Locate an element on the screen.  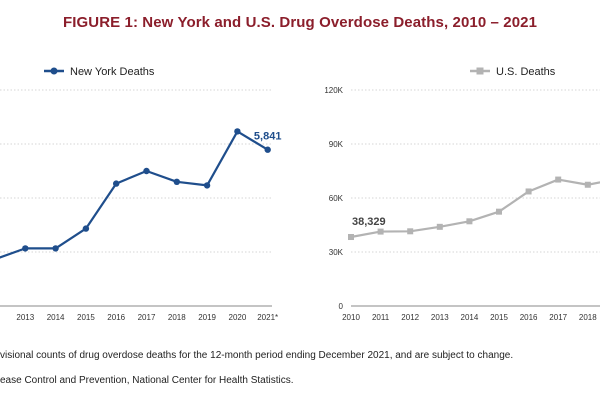
ny-x-axis: 2201320142015201620172018201920202021* is located at coordinates (147, 317).